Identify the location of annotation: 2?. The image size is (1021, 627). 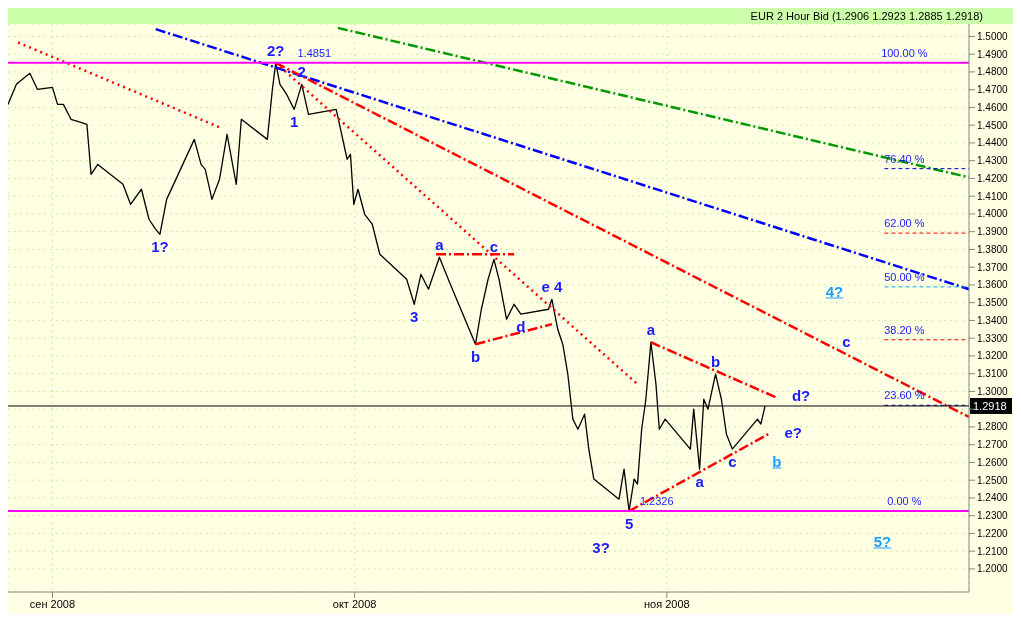
(275, 50).